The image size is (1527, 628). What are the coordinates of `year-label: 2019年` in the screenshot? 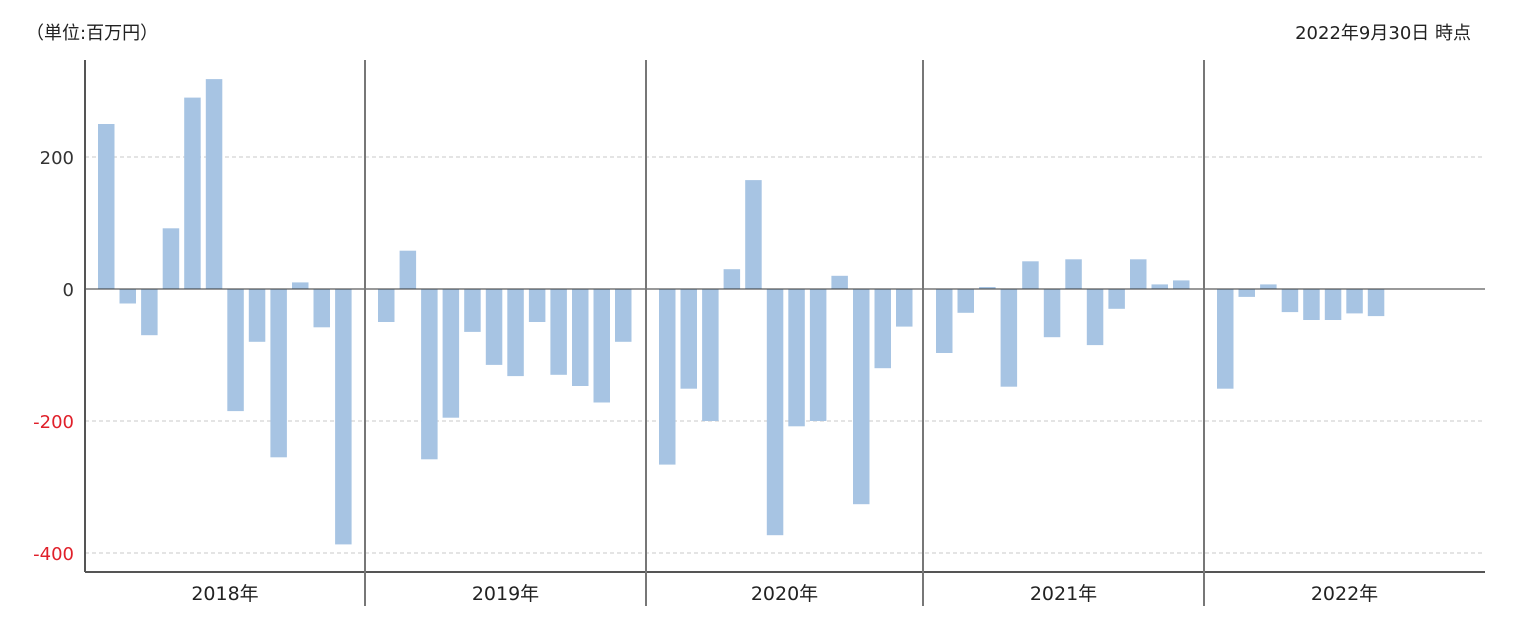 It's located at (505, 594).